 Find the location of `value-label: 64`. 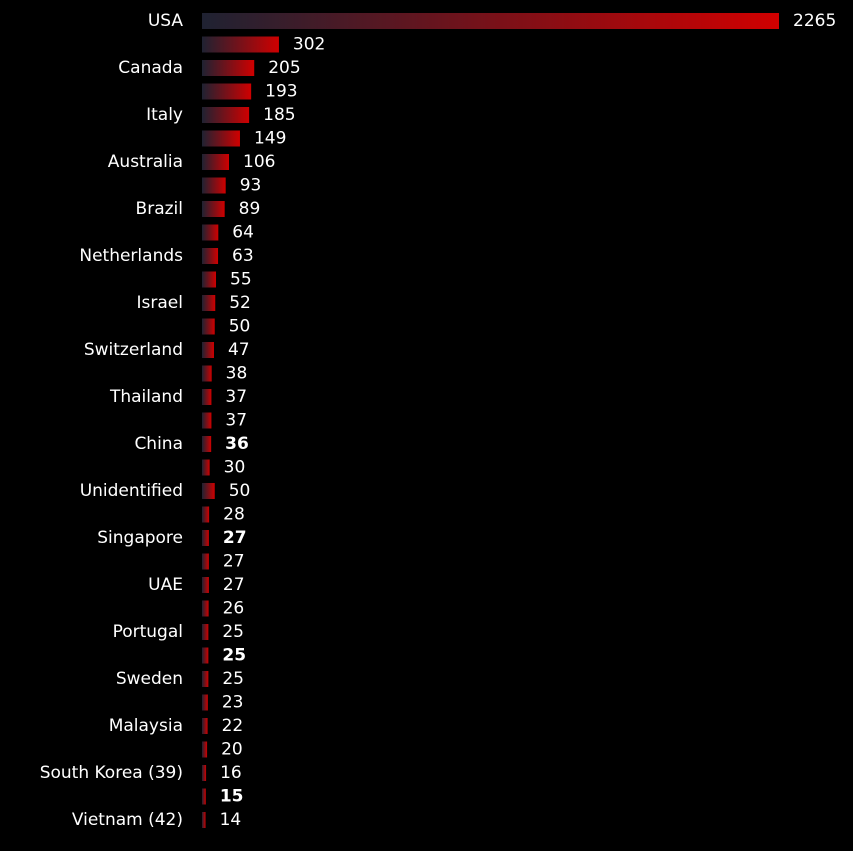

value-label: 64 is located at coordinates (243, 233).